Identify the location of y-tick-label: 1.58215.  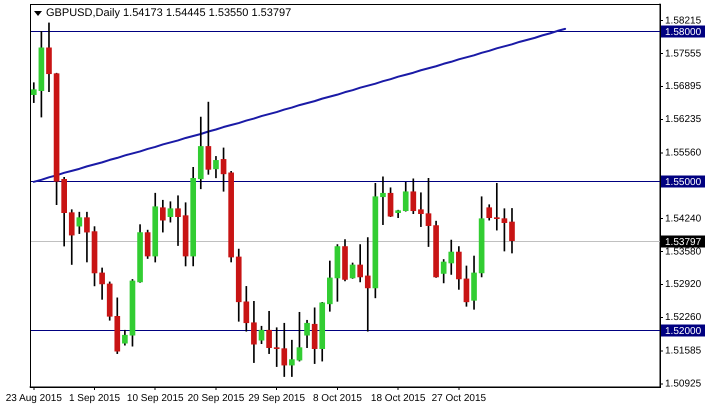
(683, 20).